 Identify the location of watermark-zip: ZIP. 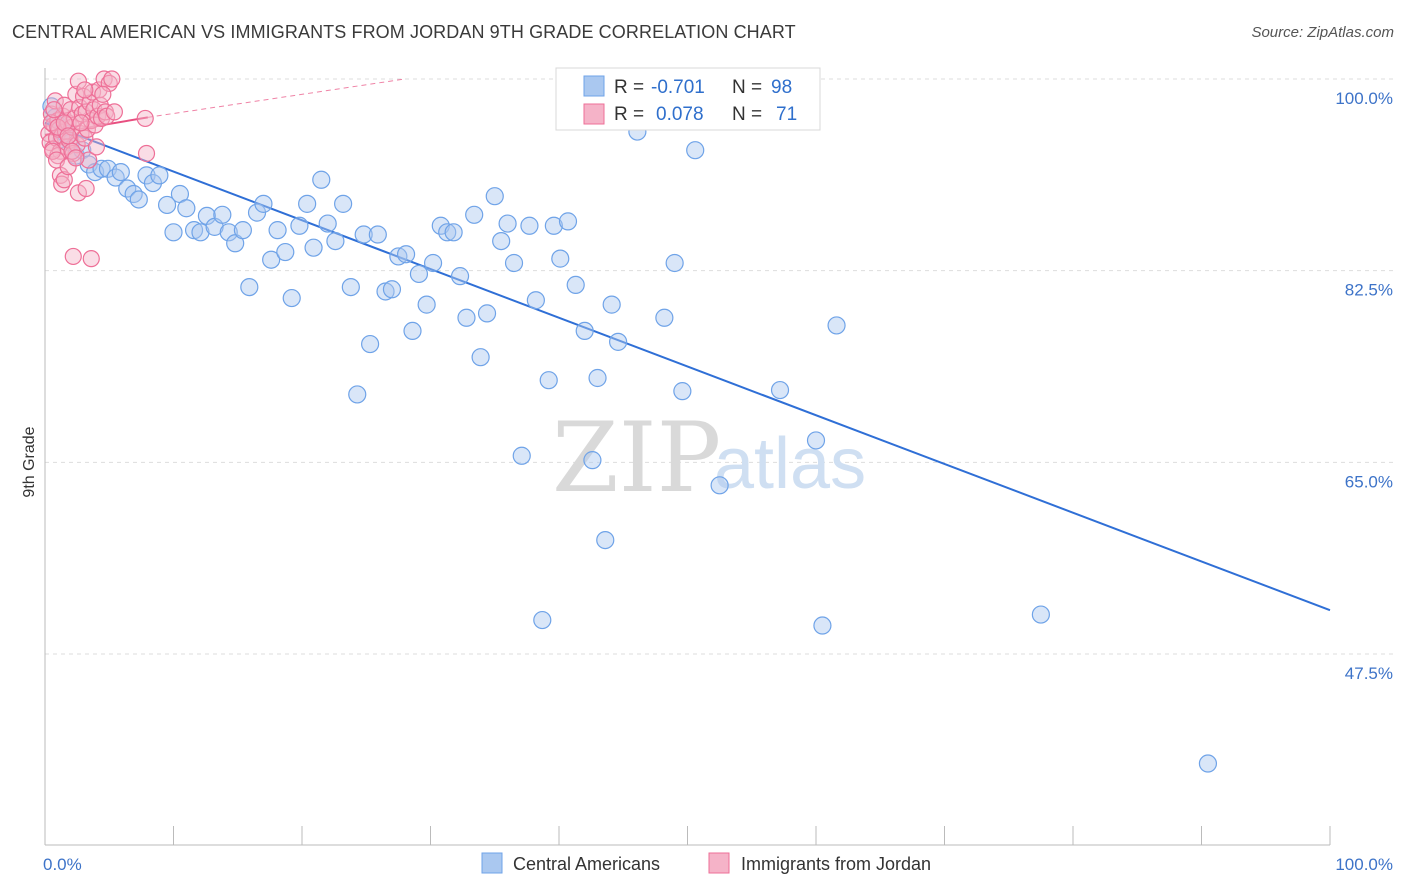
(636, 458).